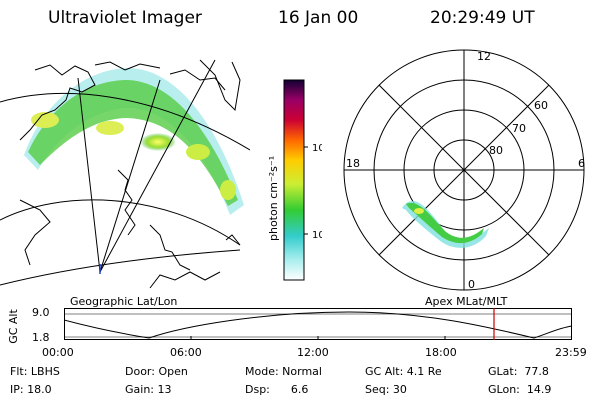 The image size is (600, 400). I want to click on lat-label-70: 70, so click(519, 128).